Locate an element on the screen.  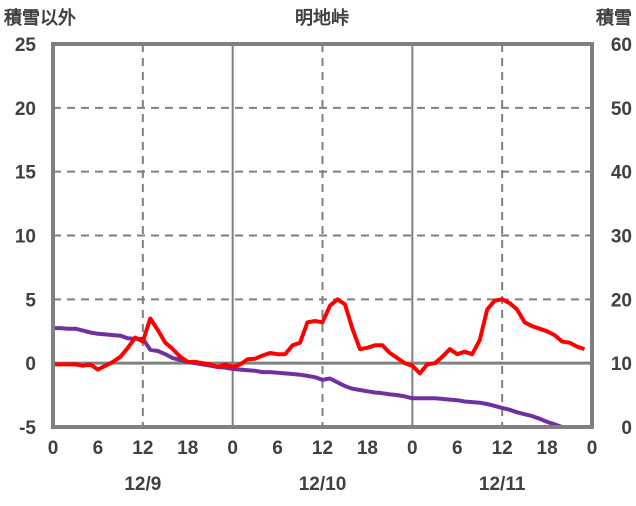
left-tick-label: 5 is located at coordinates (30, 300).